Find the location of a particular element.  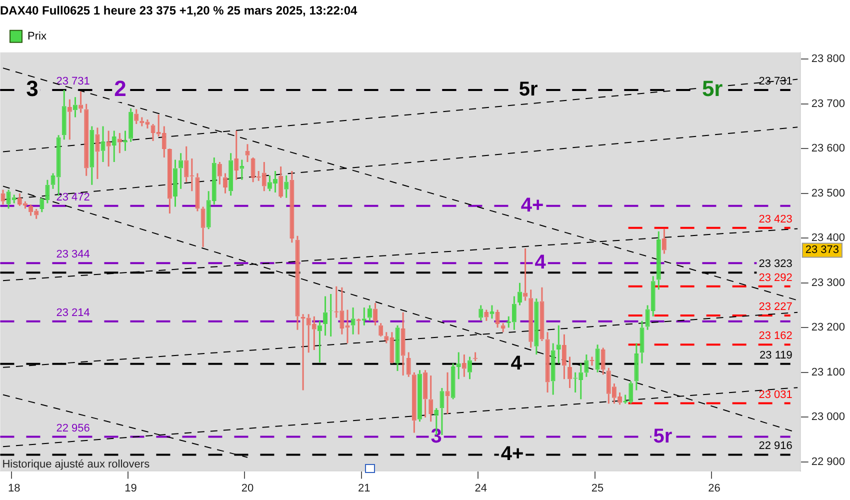

ref-line-label: 23 214 is located at coordinates (73, 312).